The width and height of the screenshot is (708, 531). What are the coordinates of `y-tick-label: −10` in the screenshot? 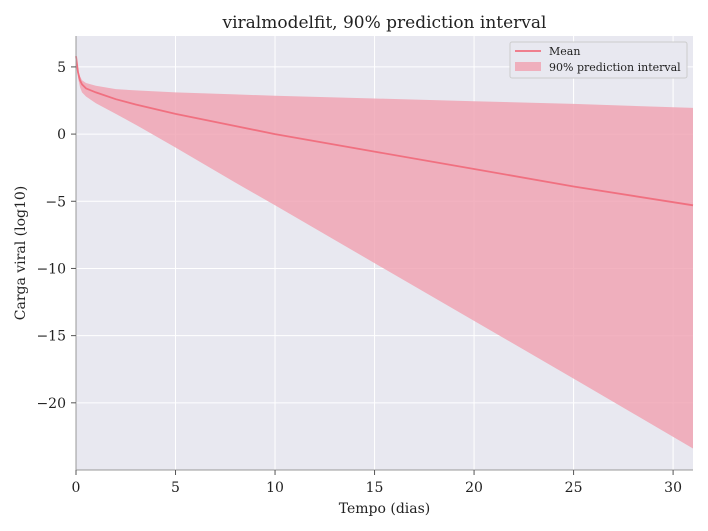 It's located at (51, 269).